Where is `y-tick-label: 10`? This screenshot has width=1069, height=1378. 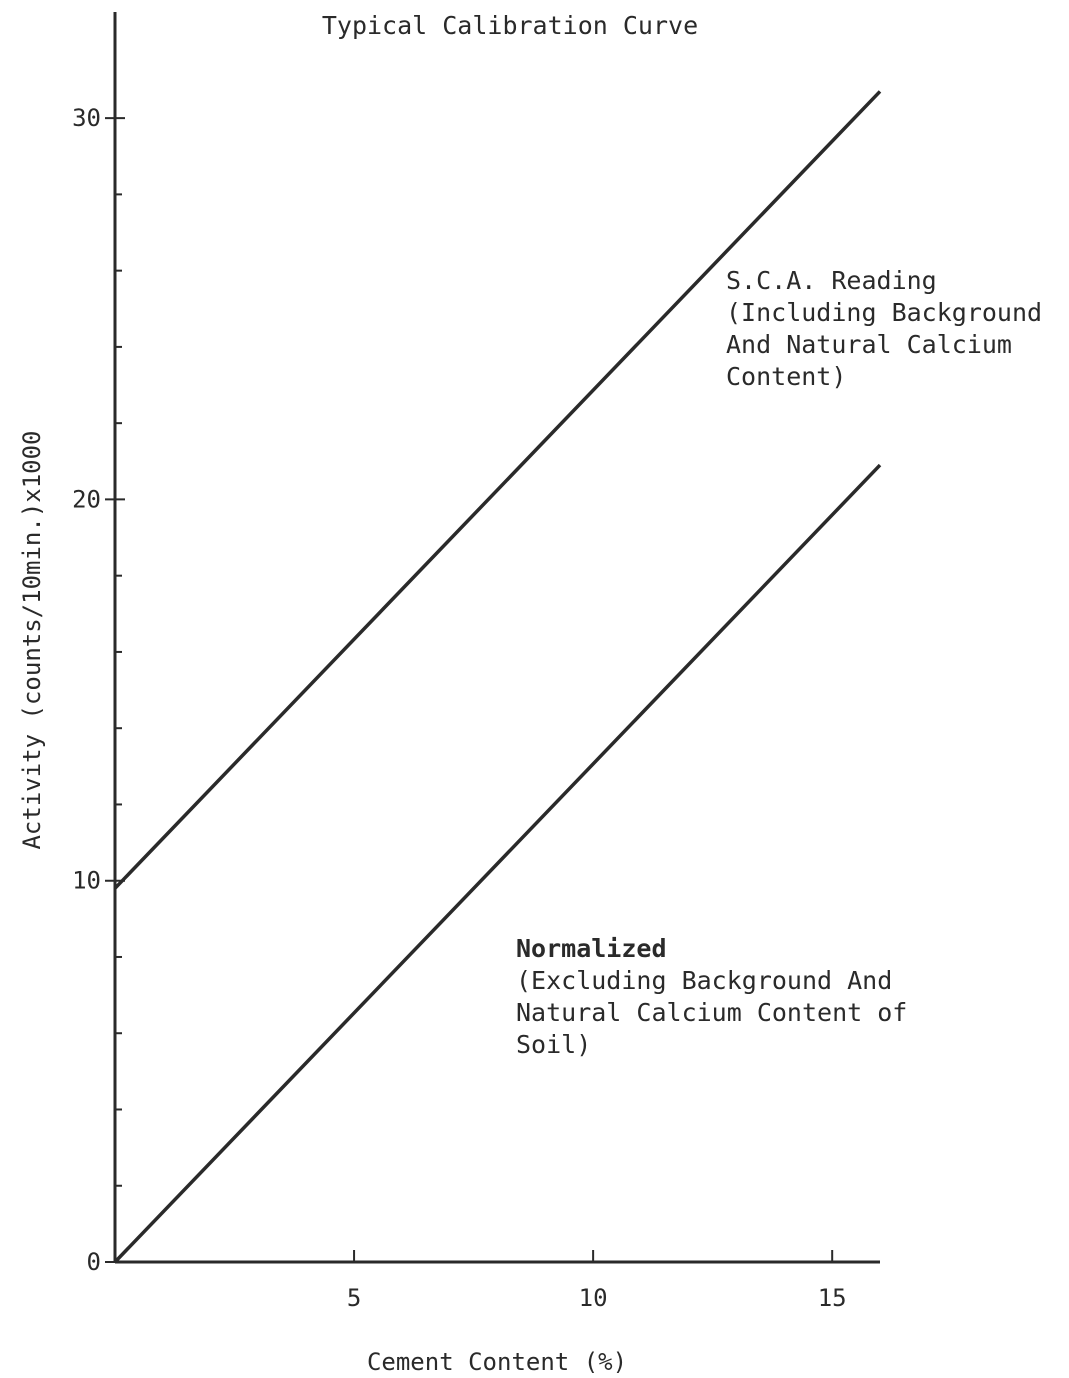 y-tick-label: 10 is located at coordinates (86, 881).